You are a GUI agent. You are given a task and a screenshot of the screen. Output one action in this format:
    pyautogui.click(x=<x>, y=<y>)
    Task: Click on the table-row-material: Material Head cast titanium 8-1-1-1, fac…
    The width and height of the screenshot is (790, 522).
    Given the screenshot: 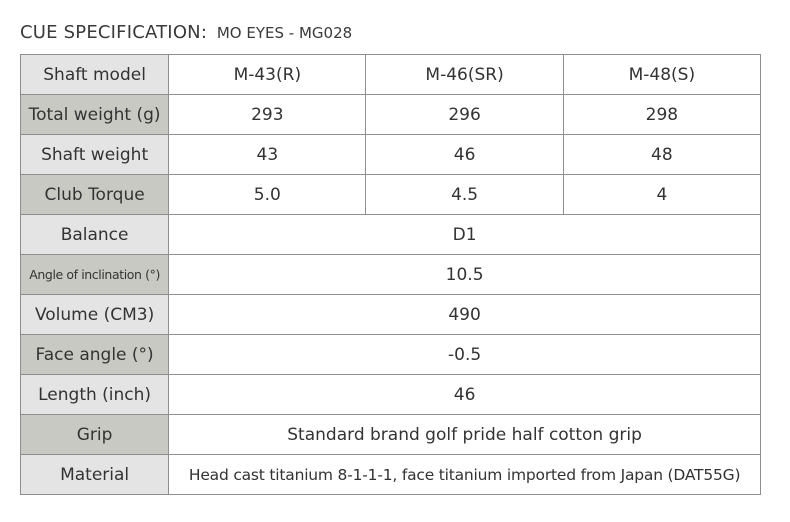 What is the action you would take?
    pyautogui.click(x=390, y=474)
    